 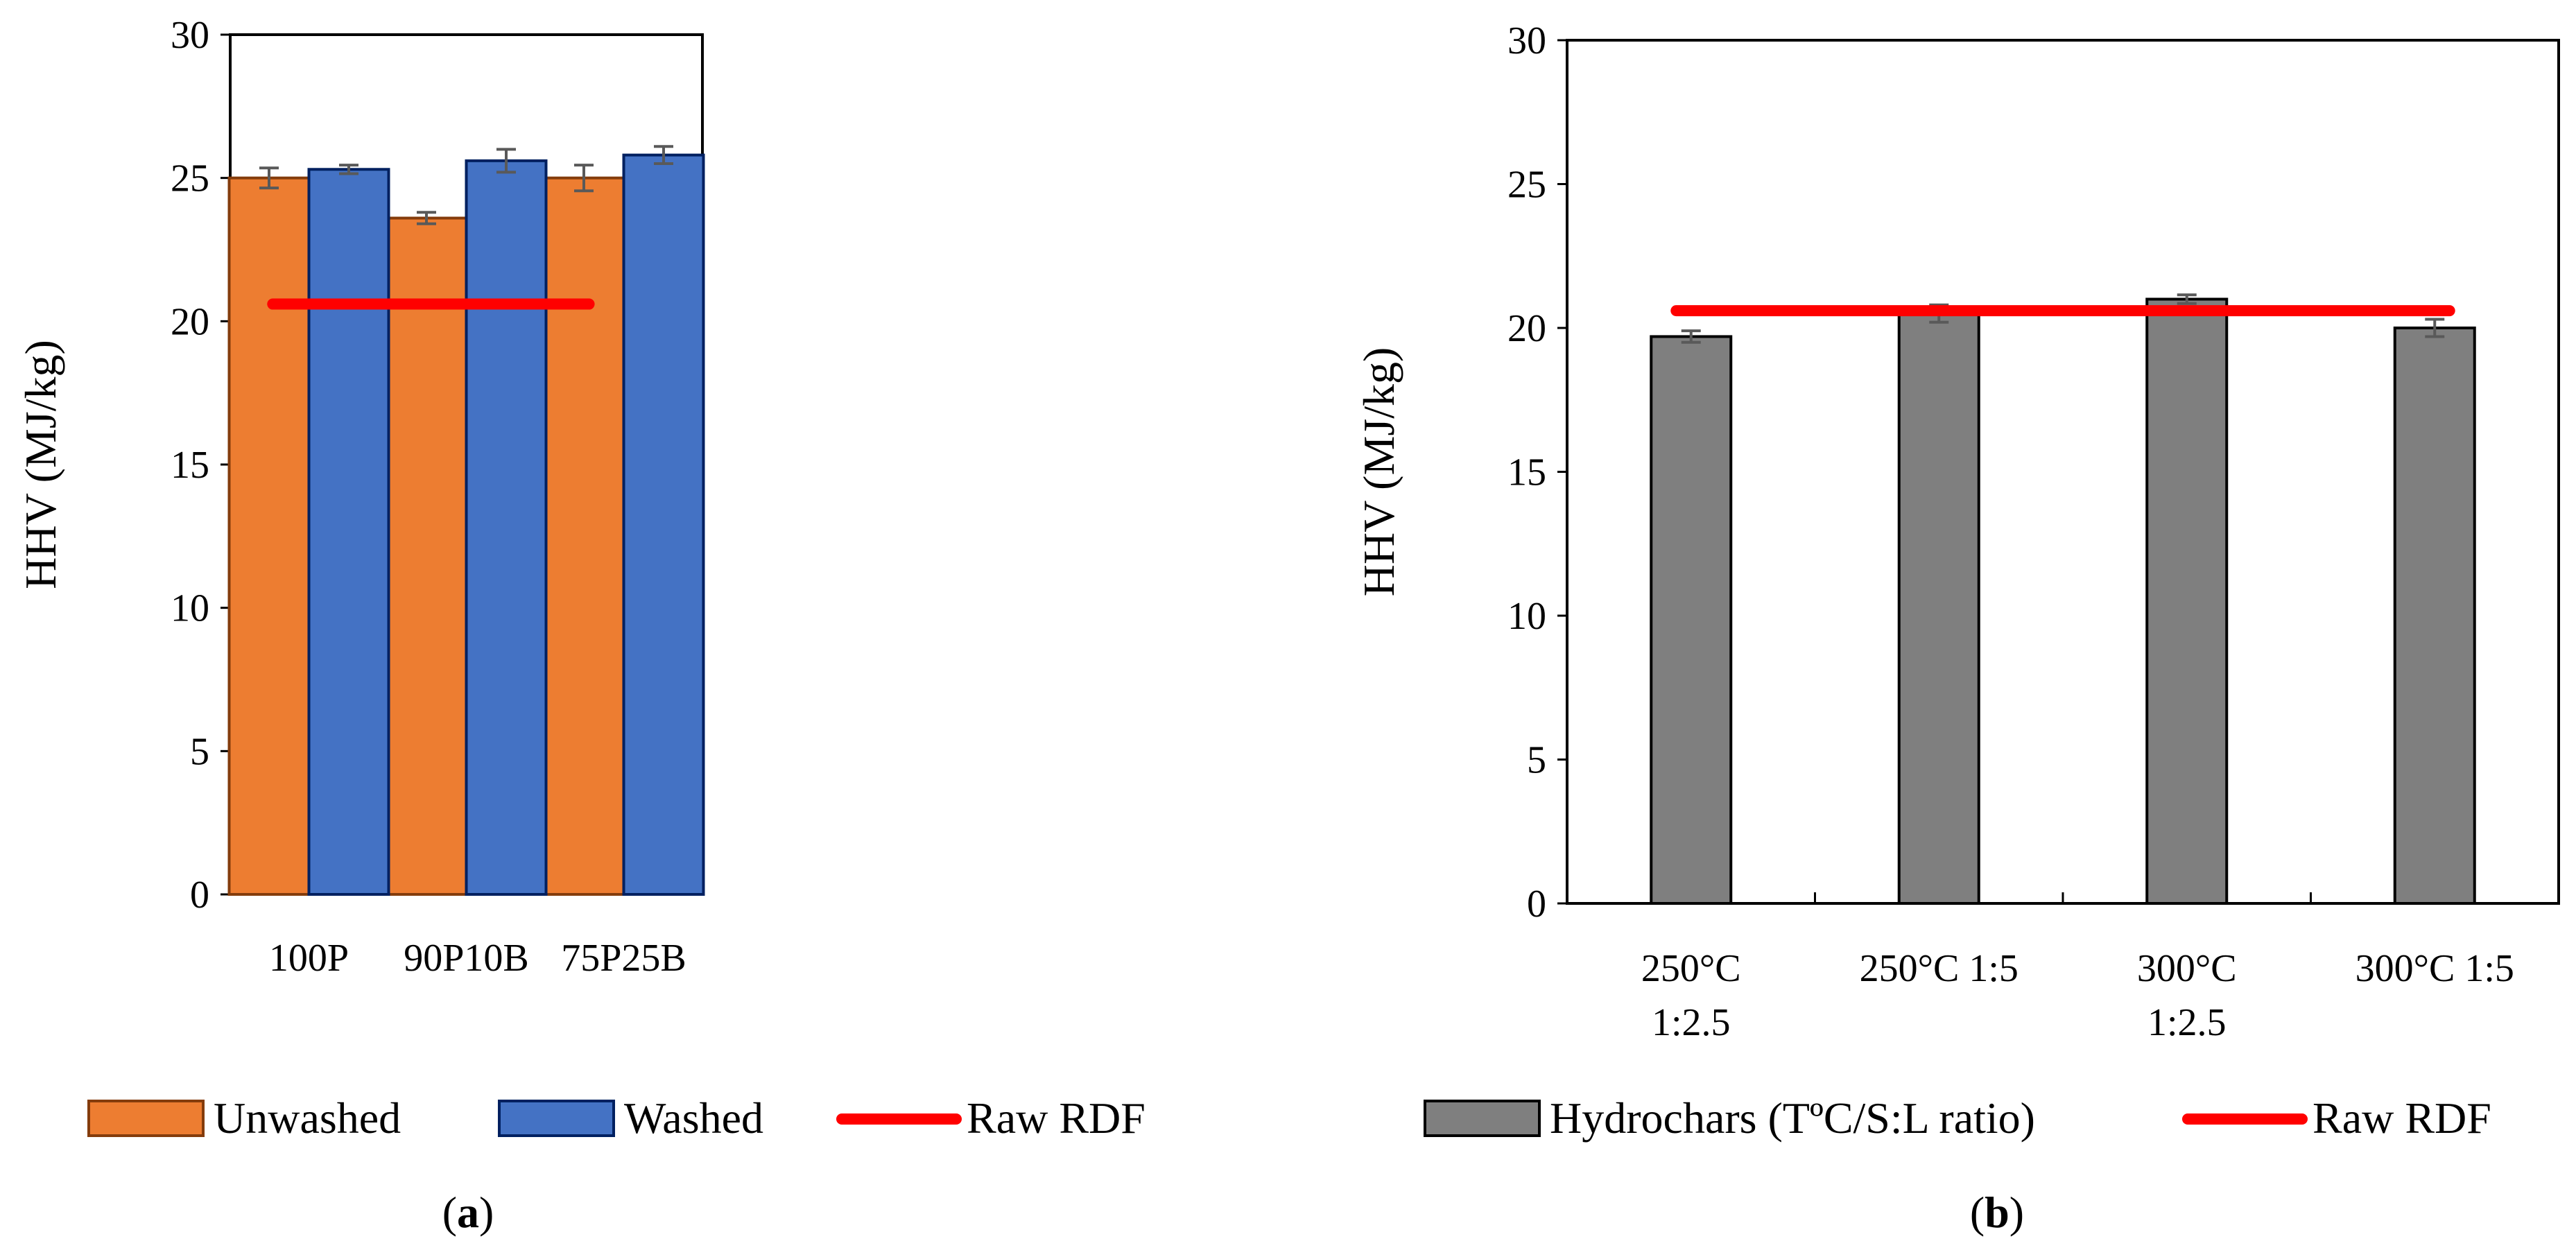 What do you see at coordinates (468, 1212) in the screenshot?
I see `panel-label: (a)` at bounding box center [468, 1212].